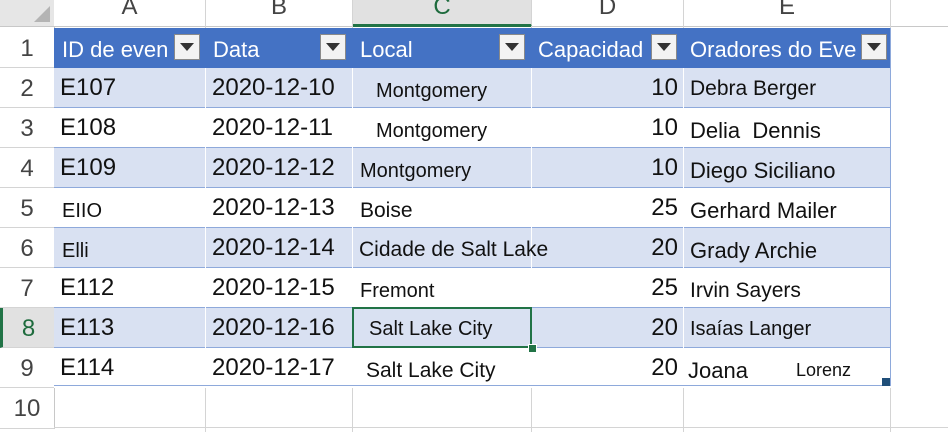 The height and width of the screenshot is (432, 948). Describe the element at coordinates (591, 49) in the screenshot. I see `table-header-capacity: Capacidad` at that location.